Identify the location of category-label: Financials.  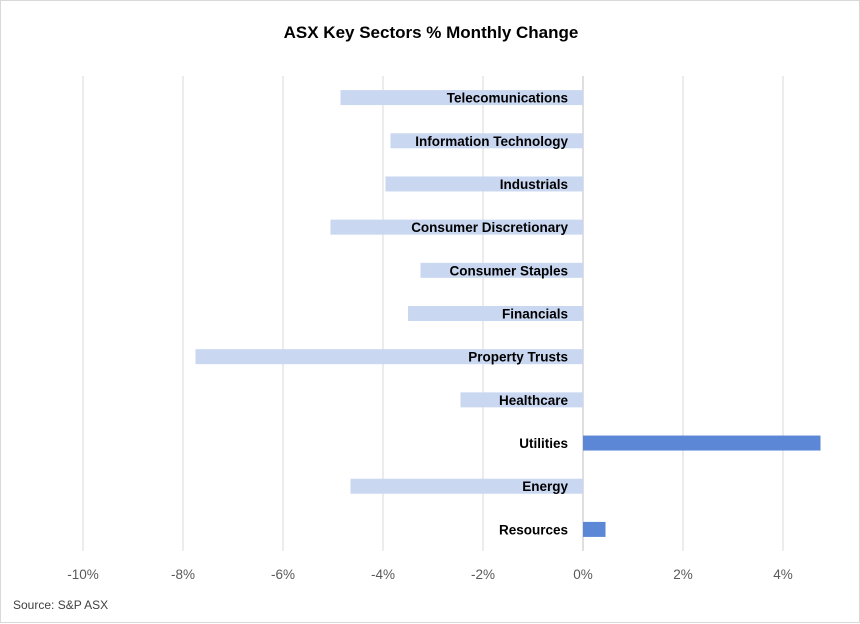
(535, 314).